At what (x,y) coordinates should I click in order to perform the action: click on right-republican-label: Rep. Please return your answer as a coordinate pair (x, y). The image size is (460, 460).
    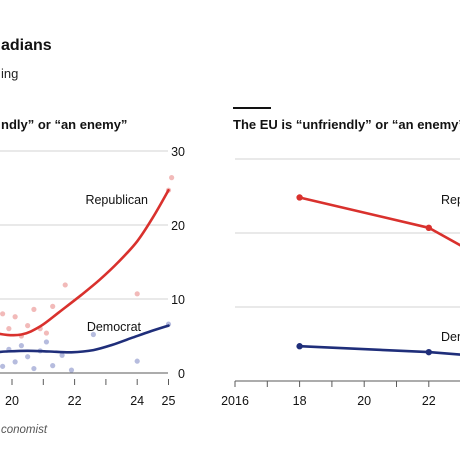
    Looking at the image, I should click on (450, 200).